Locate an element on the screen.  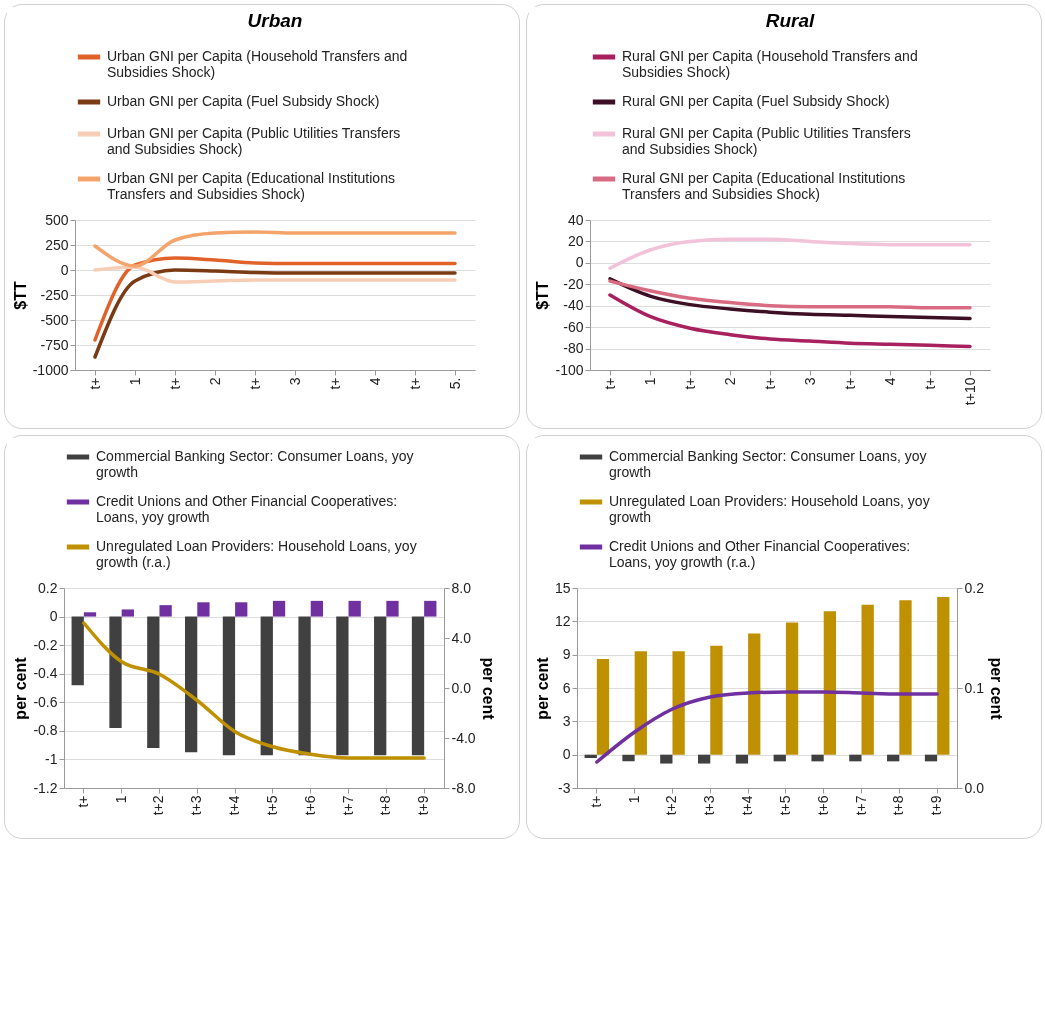
y-tick-label: 15 is located at coordinates (562, 587).